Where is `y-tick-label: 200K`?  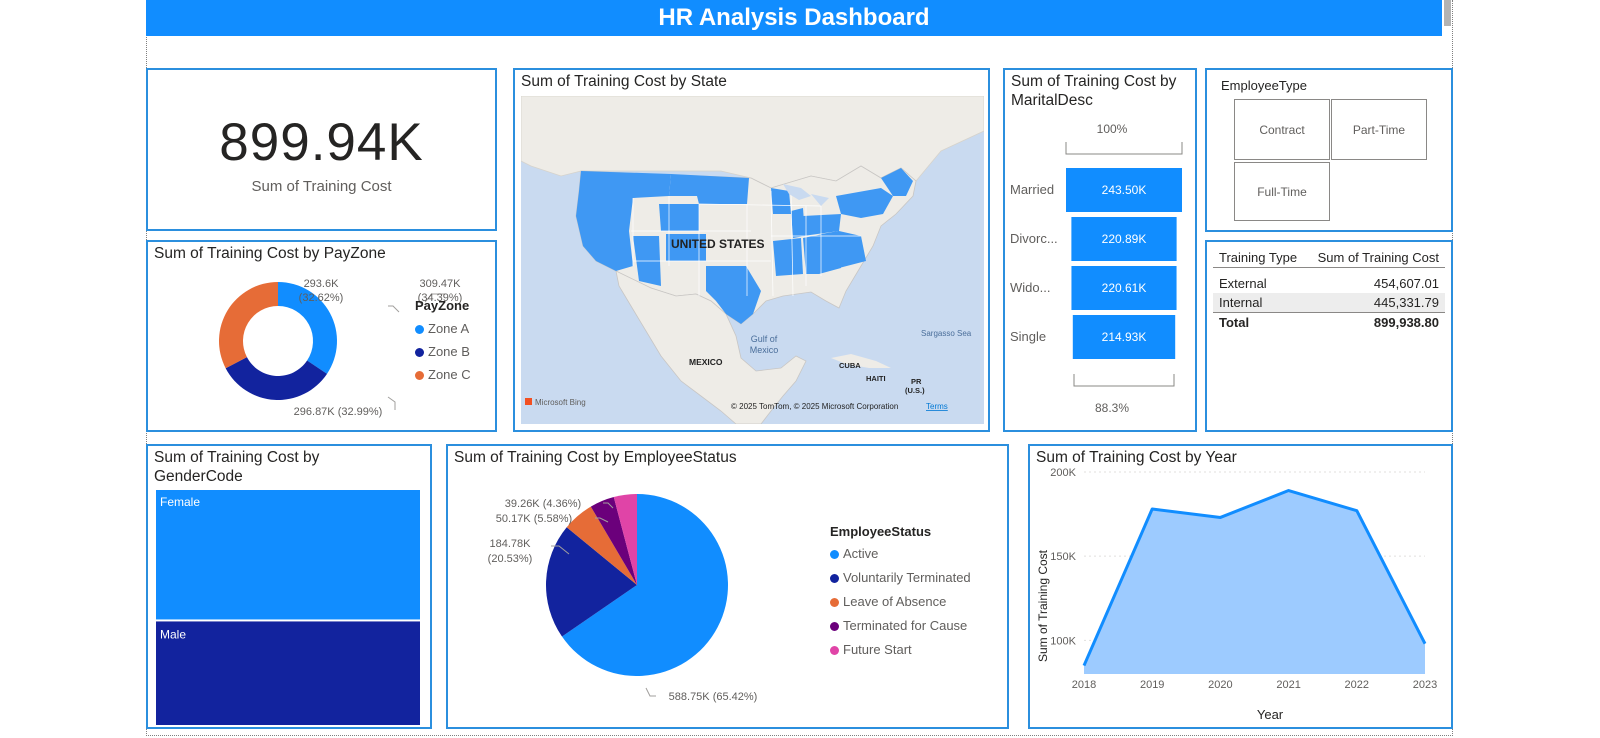 y-tick-label: 200K is located at coordinates (1063, 473).